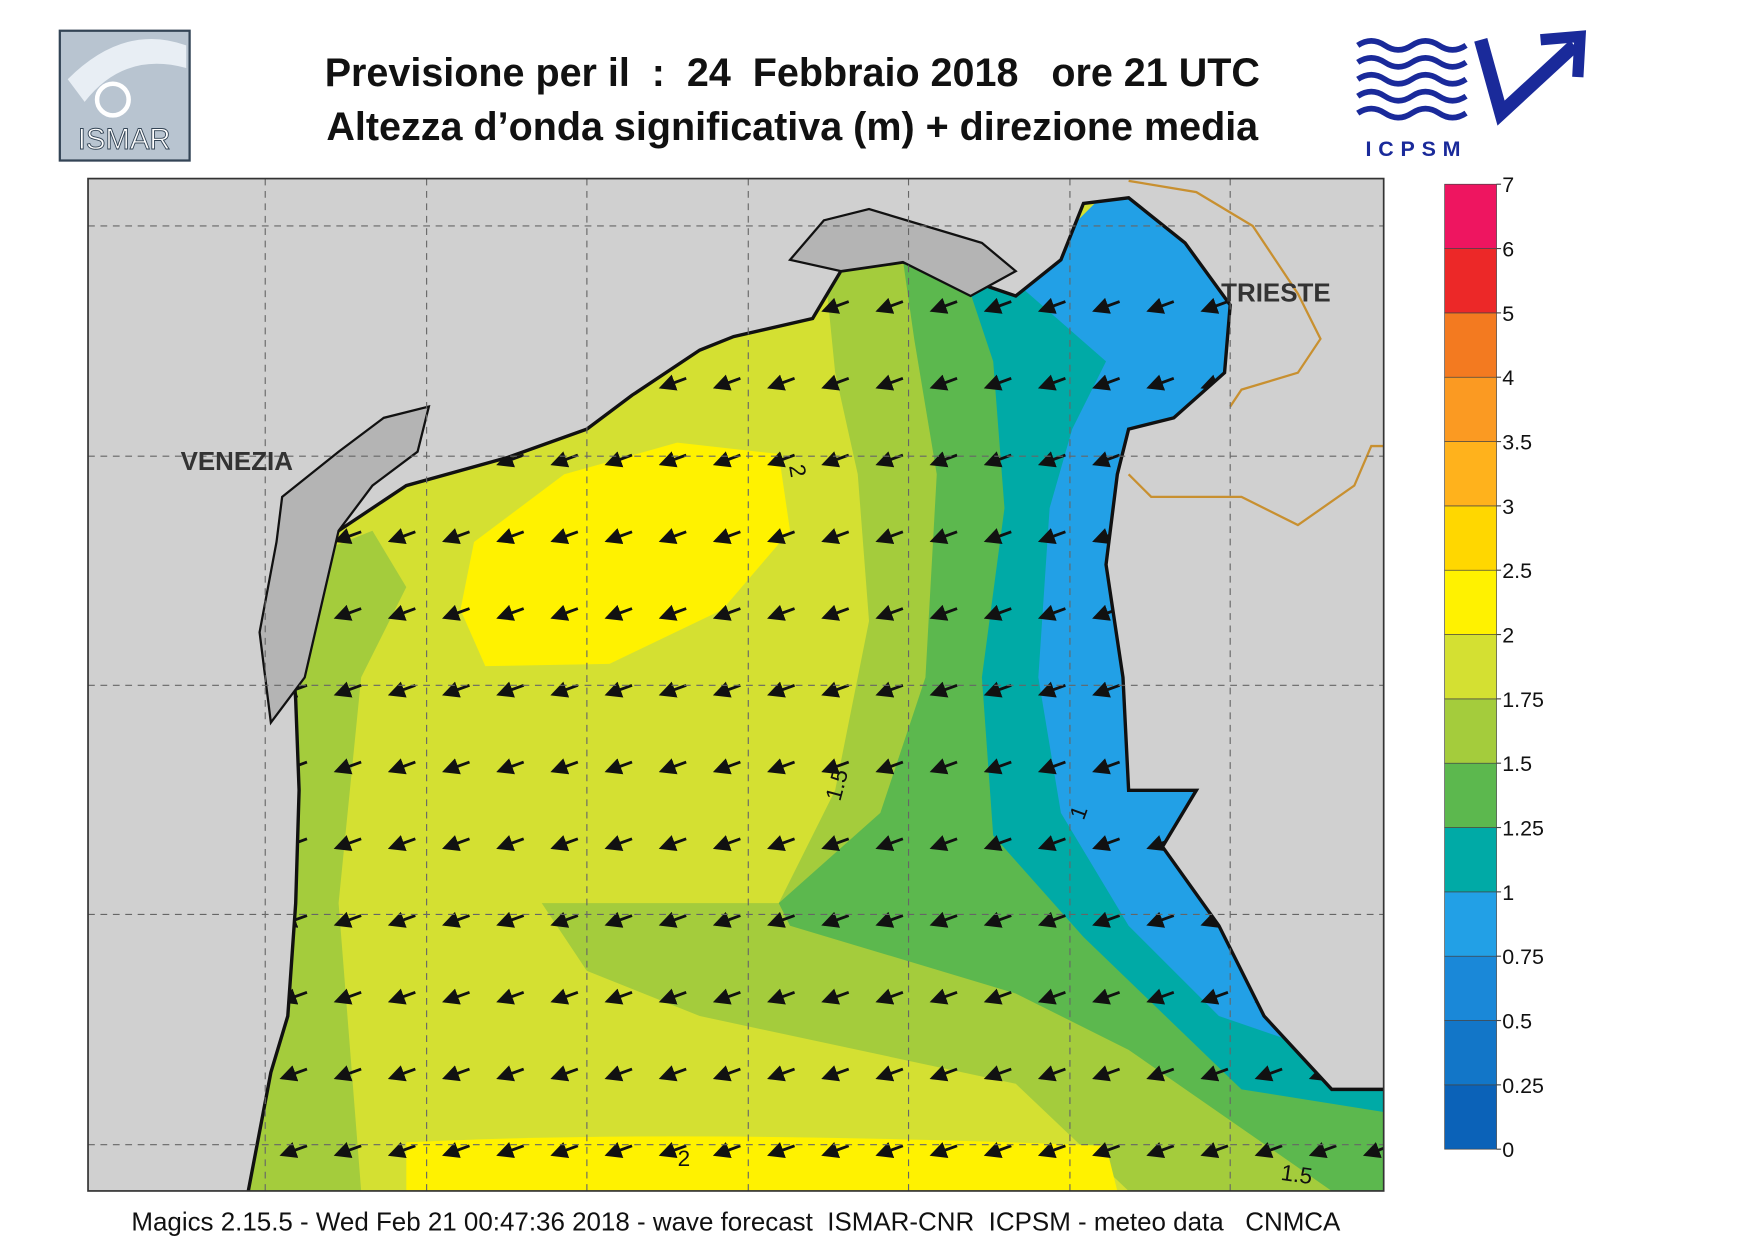  Describe the element at coordinates (1296, 1174) in the screenshot. I see `contour-label: 1.5` at that location.